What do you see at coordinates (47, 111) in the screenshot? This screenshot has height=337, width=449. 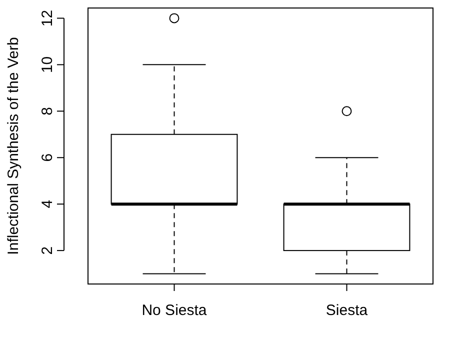 I see `y-tick-label: 8` at bounding box center [47, 111].